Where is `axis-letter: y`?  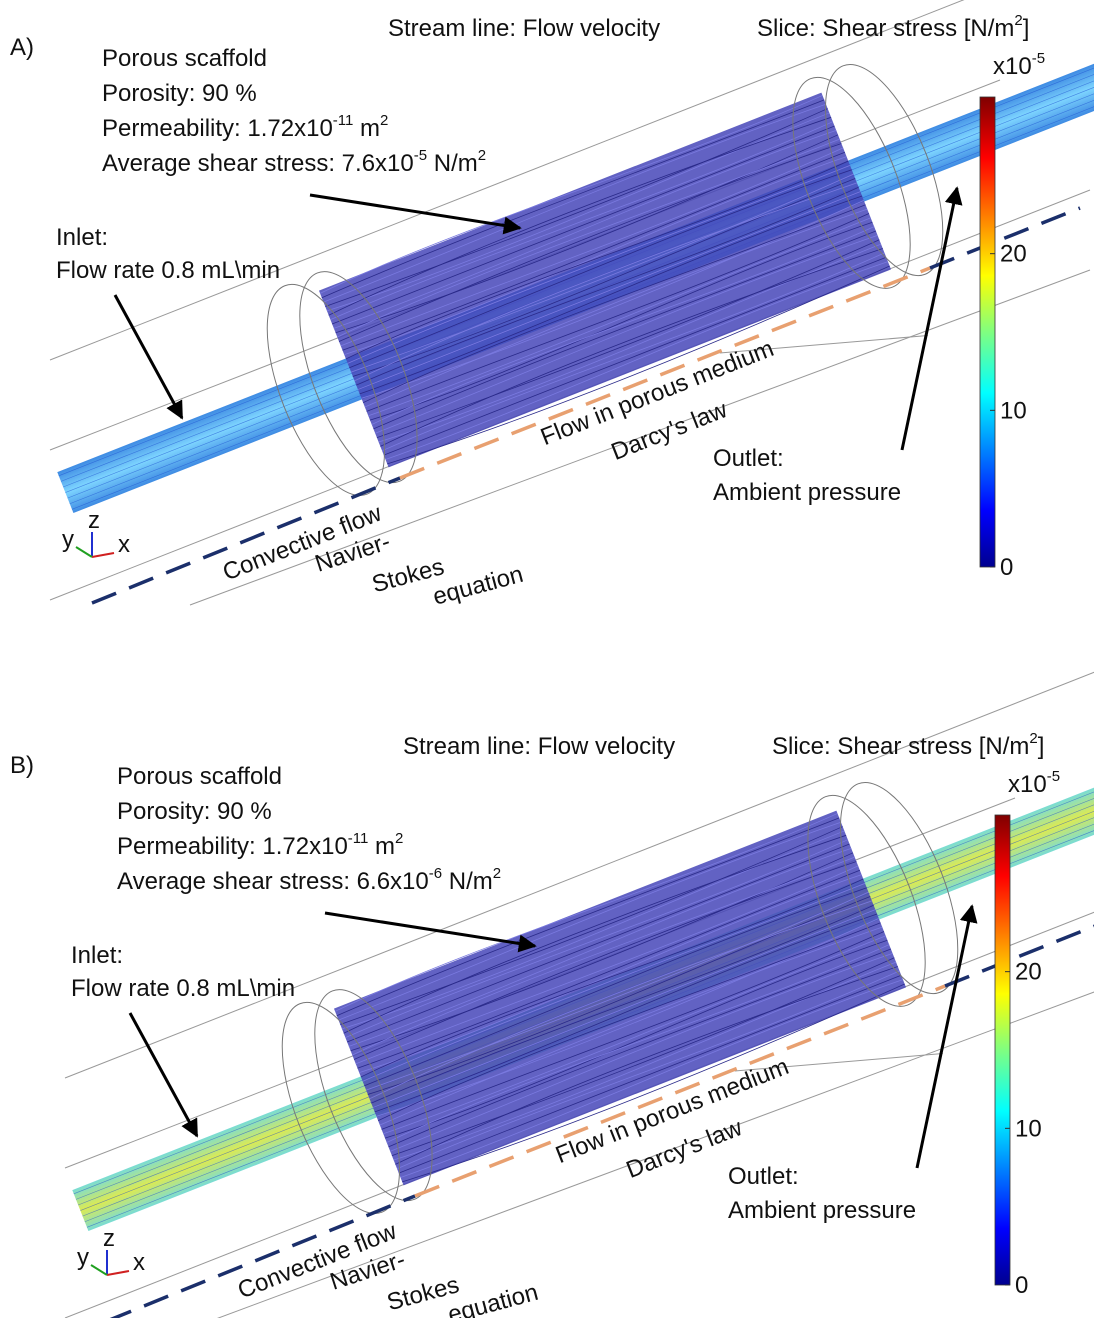 axis-letter: y is located at coordinates (68, 539).